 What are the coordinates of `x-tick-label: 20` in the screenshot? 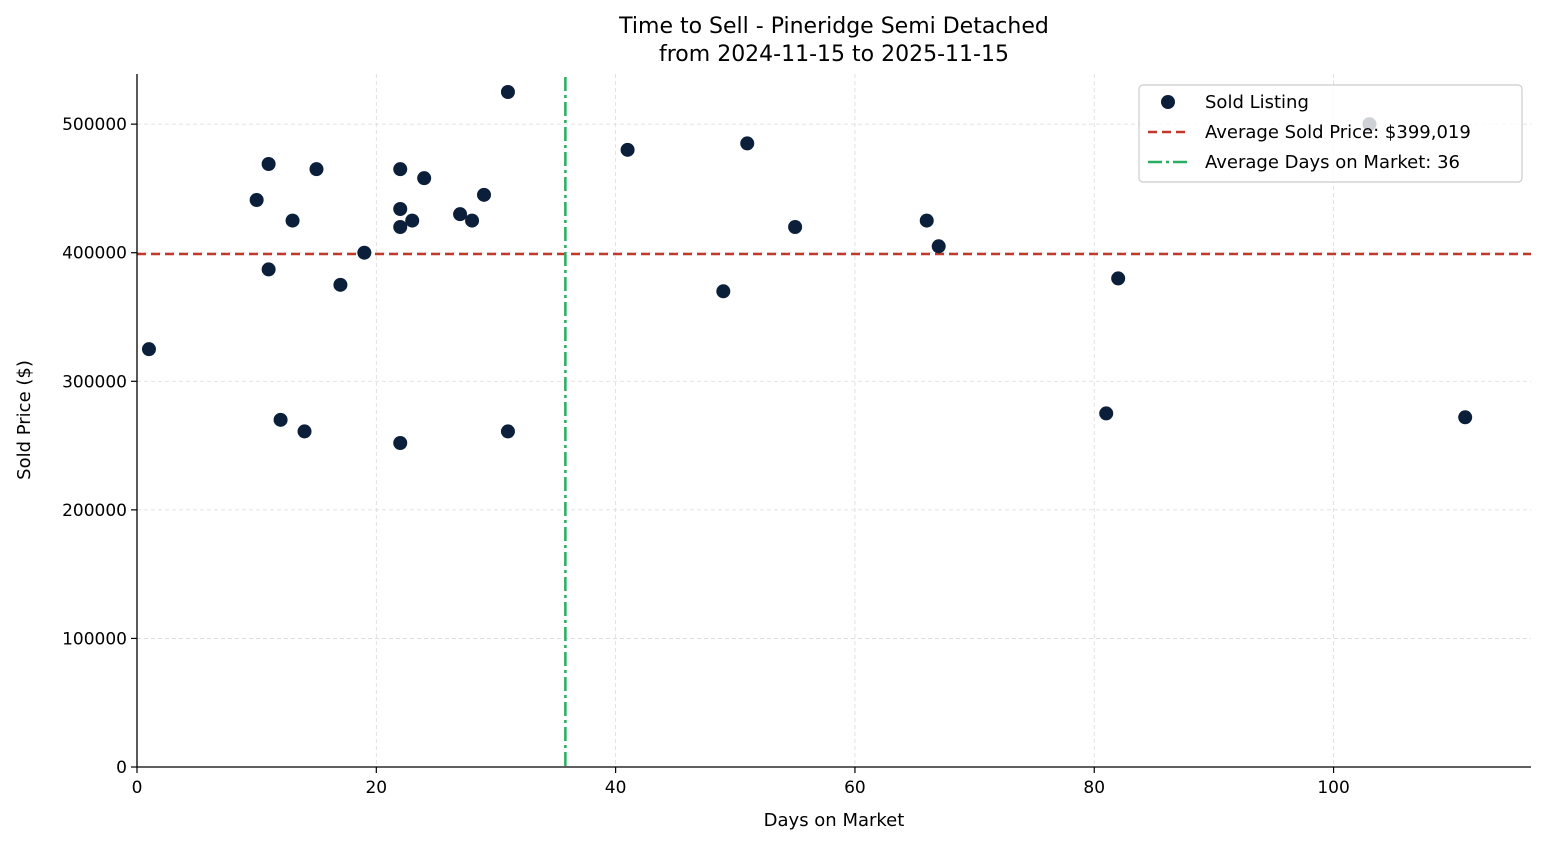 It's located at (376, 788).